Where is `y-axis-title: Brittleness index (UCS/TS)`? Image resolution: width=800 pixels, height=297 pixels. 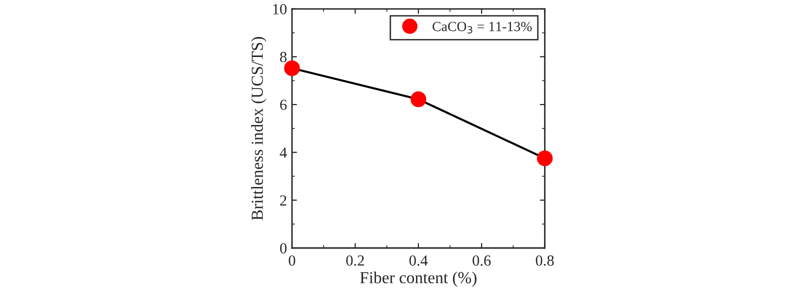 y-axis-title: Brittleness index (UCS/TS) is located at coordinates (258, 128).